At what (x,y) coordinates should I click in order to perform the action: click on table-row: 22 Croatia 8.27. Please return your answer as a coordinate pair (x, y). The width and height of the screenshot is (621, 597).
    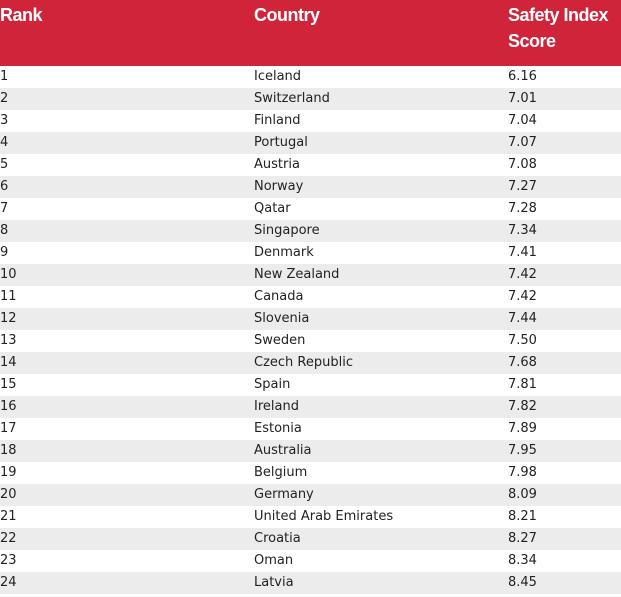
    Looking at the image, I should click on (310, 539).